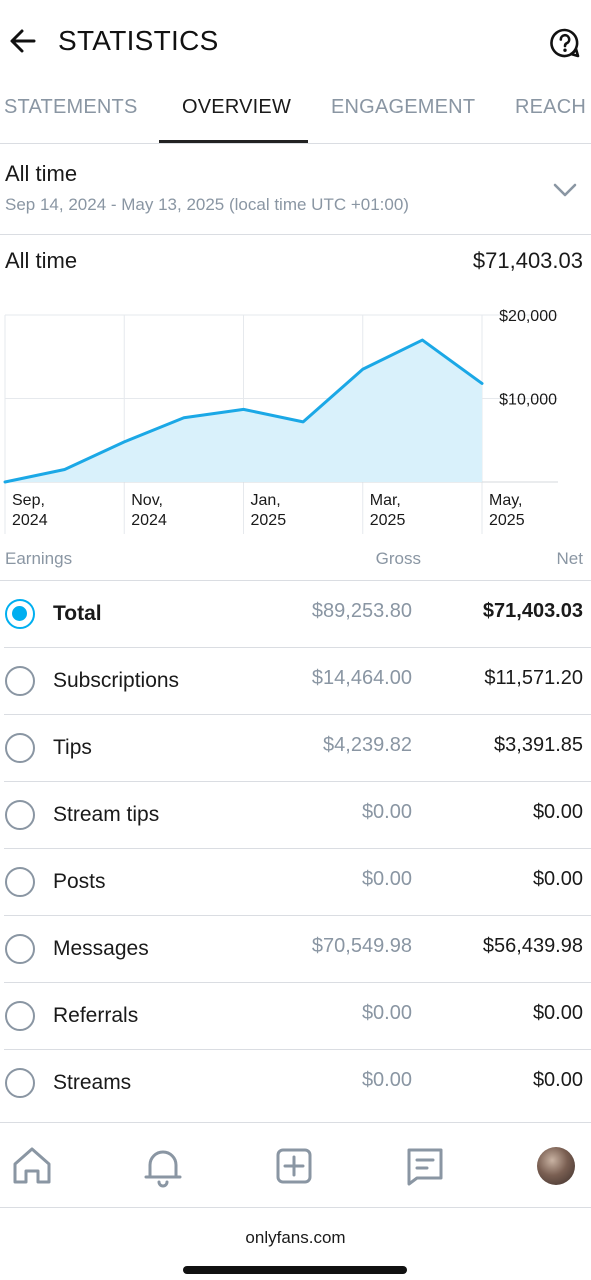  I want to click on stats-tabs: STATEMENTS OVERVIEW ENGAGEMENT REACH, so click(295, 114).